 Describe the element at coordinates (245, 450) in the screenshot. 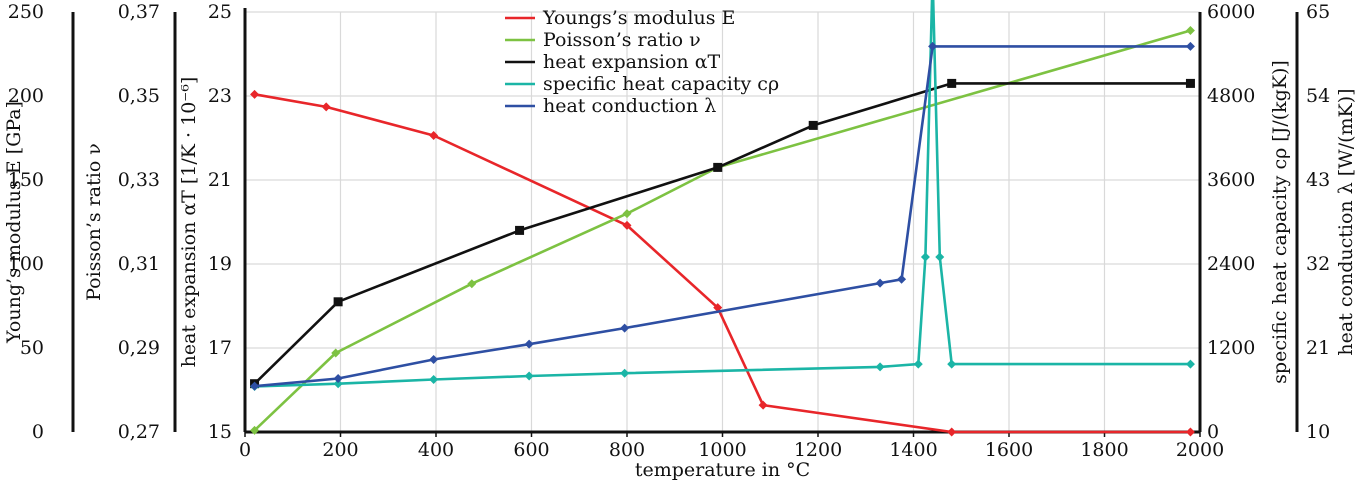

I see `x-tick-label: 0` at that location.